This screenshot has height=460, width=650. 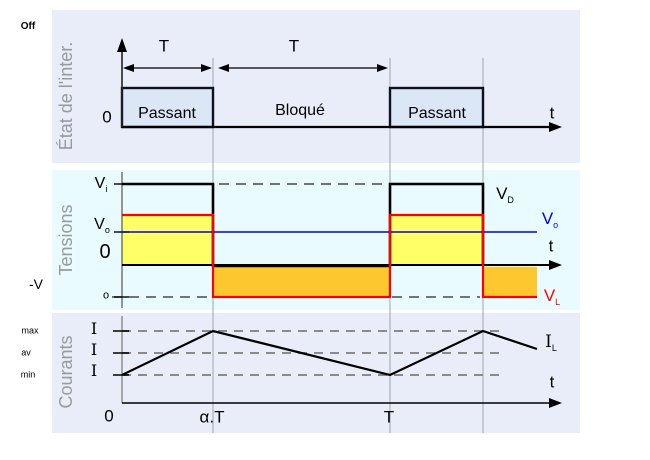 I want to click on currents-t-label: t, so click(x=552, y=382).